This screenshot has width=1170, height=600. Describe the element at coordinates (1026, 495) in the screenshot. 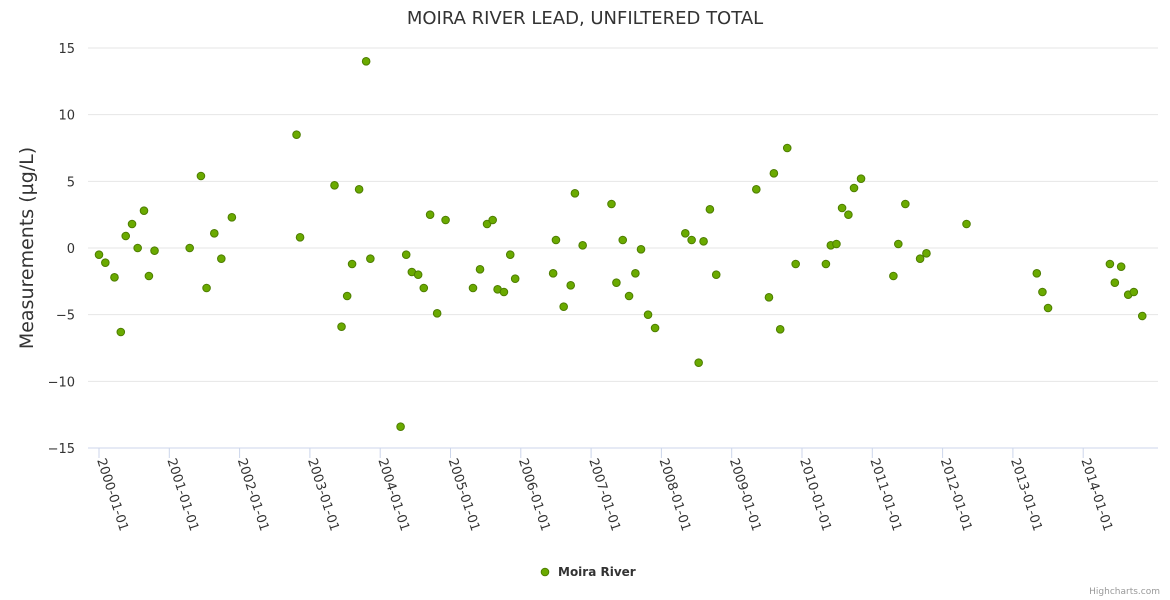

I see `x-tick-label: 2013-01-01` at that location.